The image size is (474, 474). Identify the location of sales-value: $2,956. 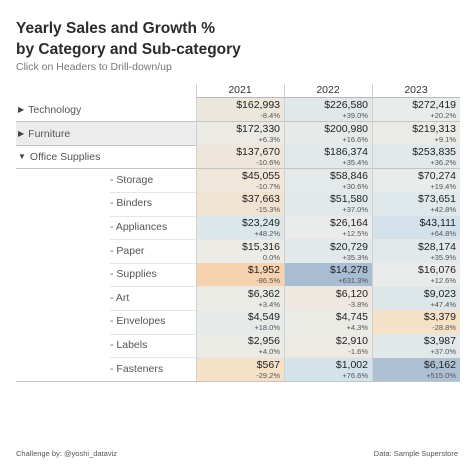
(263, 341).